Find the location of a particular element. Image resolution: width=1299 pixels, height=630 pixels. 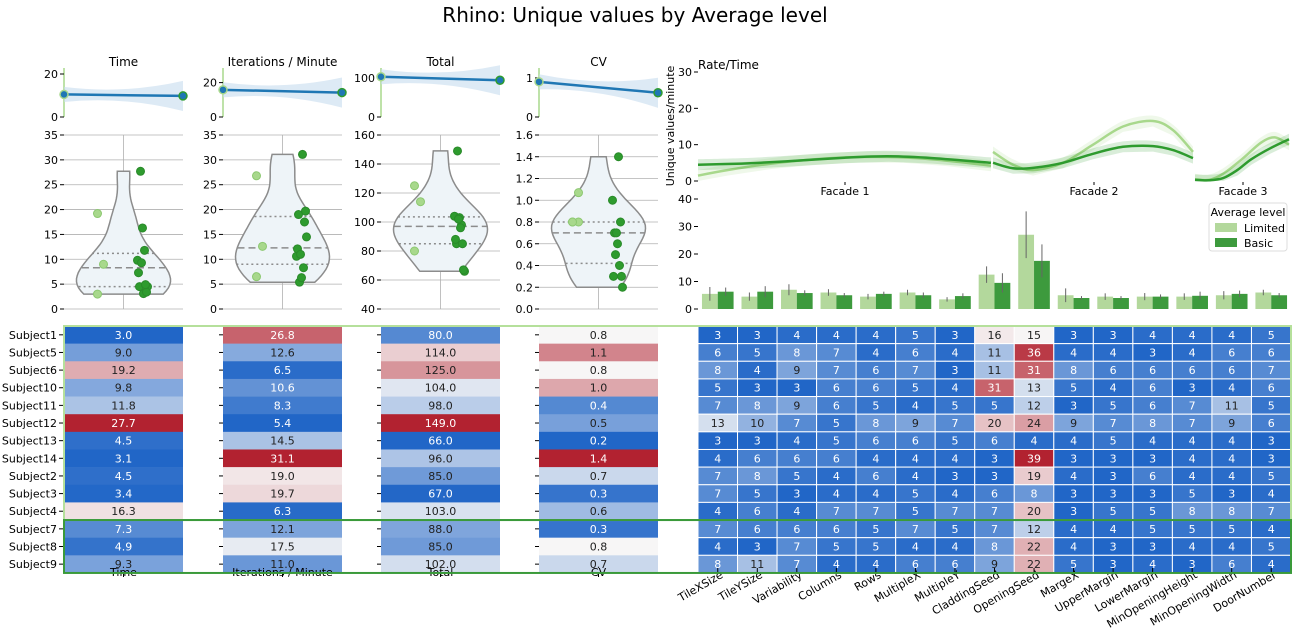

parameter-cell-label: 13 is located at coordinates (718, 423).